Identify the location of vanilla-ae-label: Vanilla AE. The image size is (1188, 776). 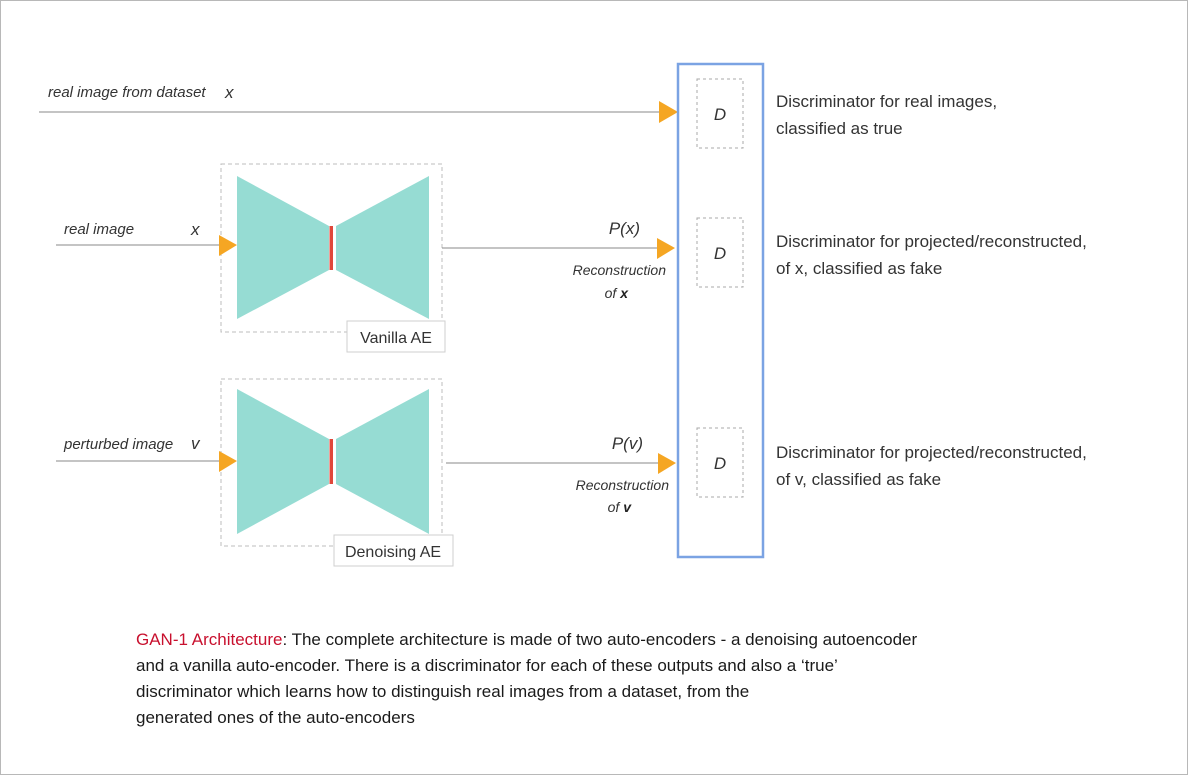
(396, 338).